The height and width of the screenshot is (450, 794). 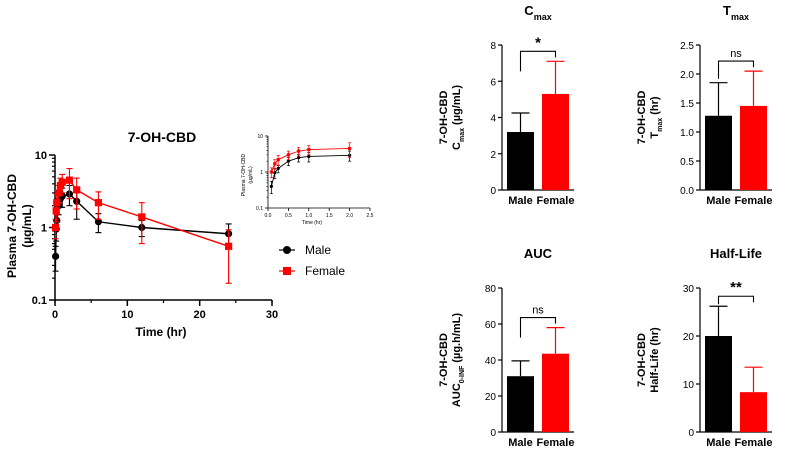 I want to click on panel-title: Tmax, so click(x=736, y=12).